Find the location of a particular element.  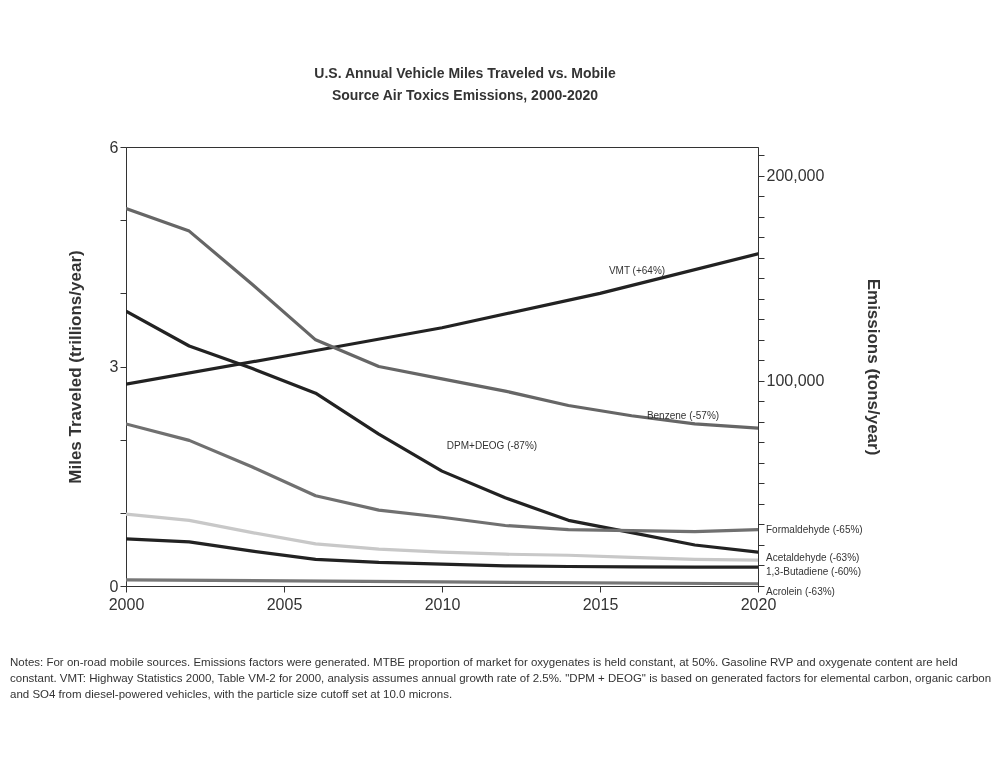

y-tick-label: 6 is located at coordinates (114, 147).